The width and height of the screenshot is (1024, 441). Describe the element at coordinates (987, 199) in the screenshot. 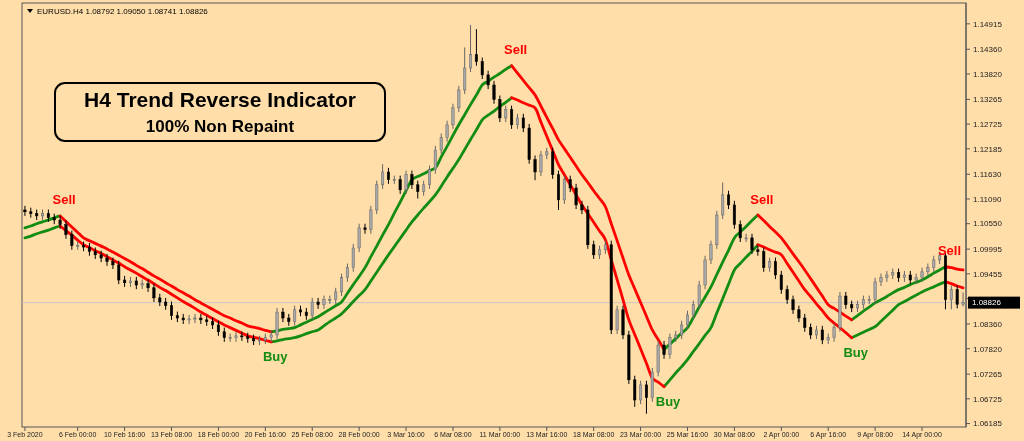

I see `y-tick-label: 1.11090` at that location.